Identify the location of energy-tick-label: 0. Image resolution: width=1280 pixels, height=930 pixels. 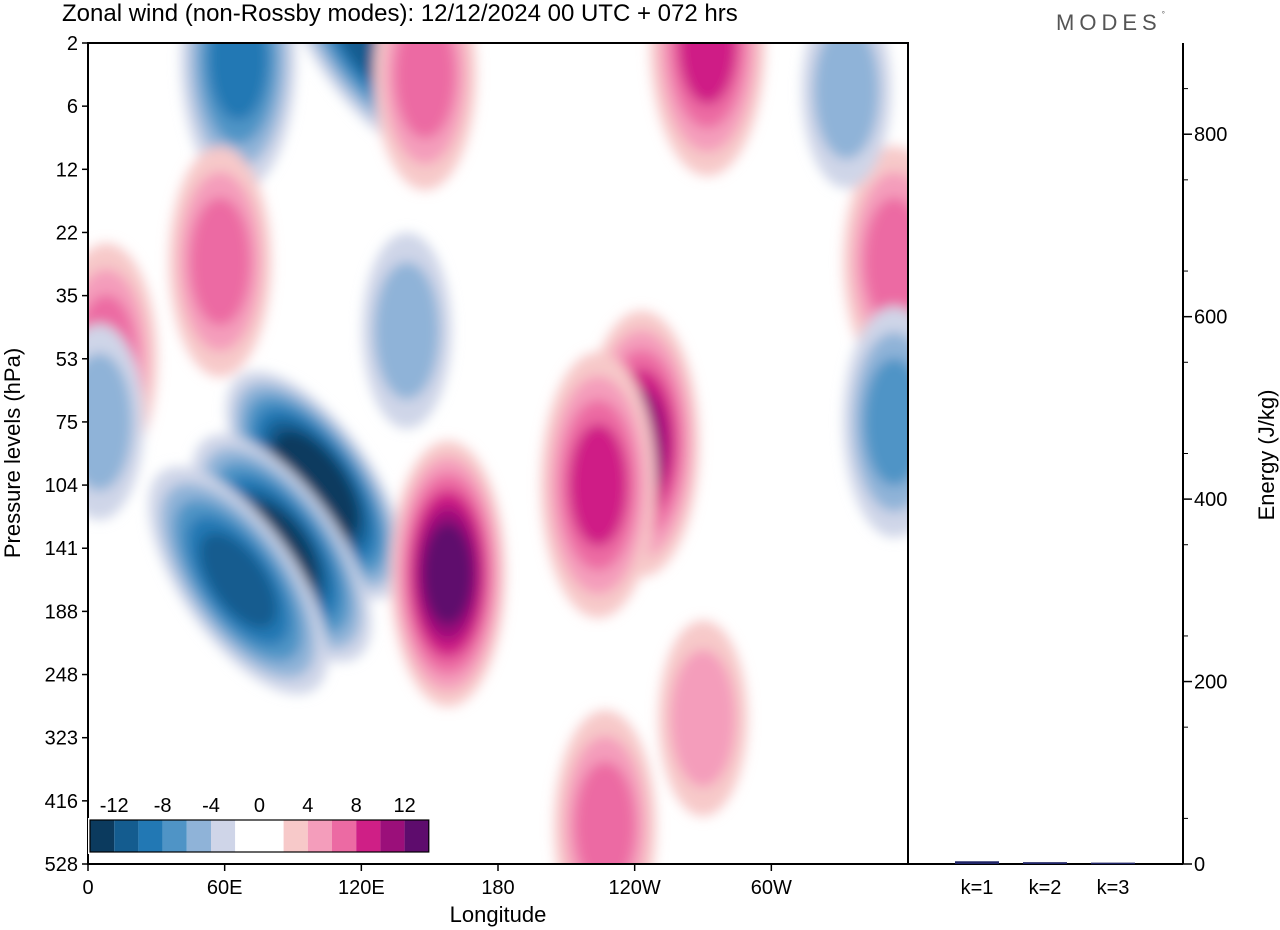
(1199, 865).